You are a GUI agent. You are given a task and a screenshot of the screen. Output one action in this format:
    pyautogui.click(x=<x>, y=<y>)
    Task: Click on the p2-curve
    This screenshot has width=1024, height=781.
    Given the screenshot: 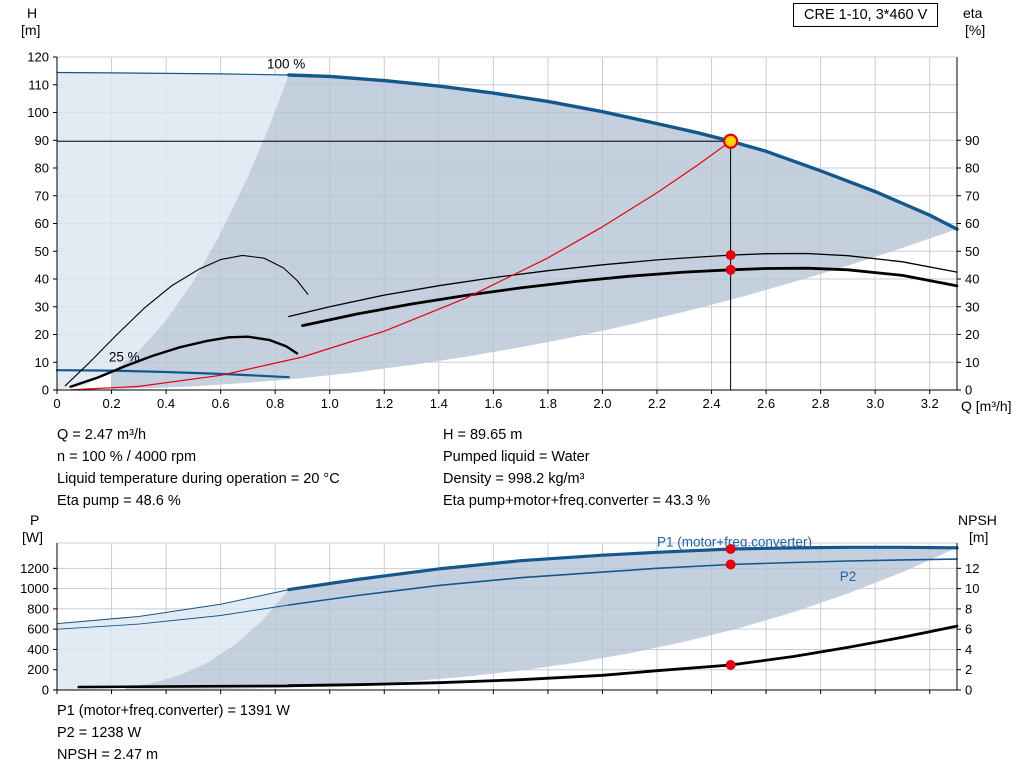 What is the action you would take?
    pyautogui.click(x=622, y=582)
    